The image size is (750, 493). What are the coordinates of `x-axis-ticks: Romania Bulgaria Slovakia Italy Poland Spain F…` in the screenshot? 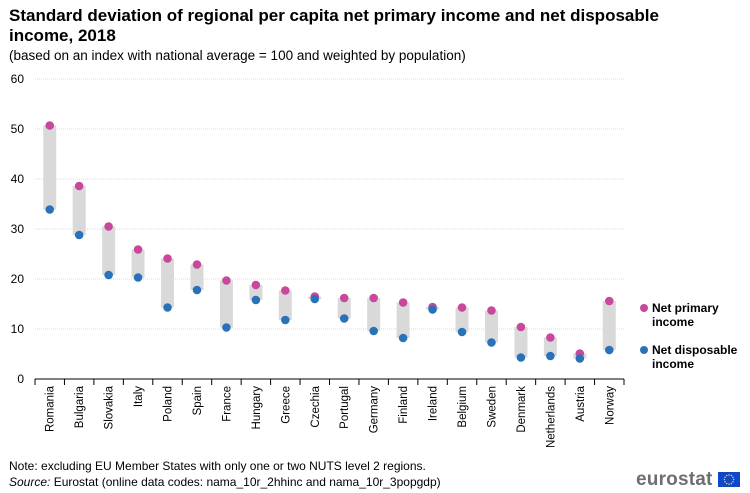 It's located at (329, 413).